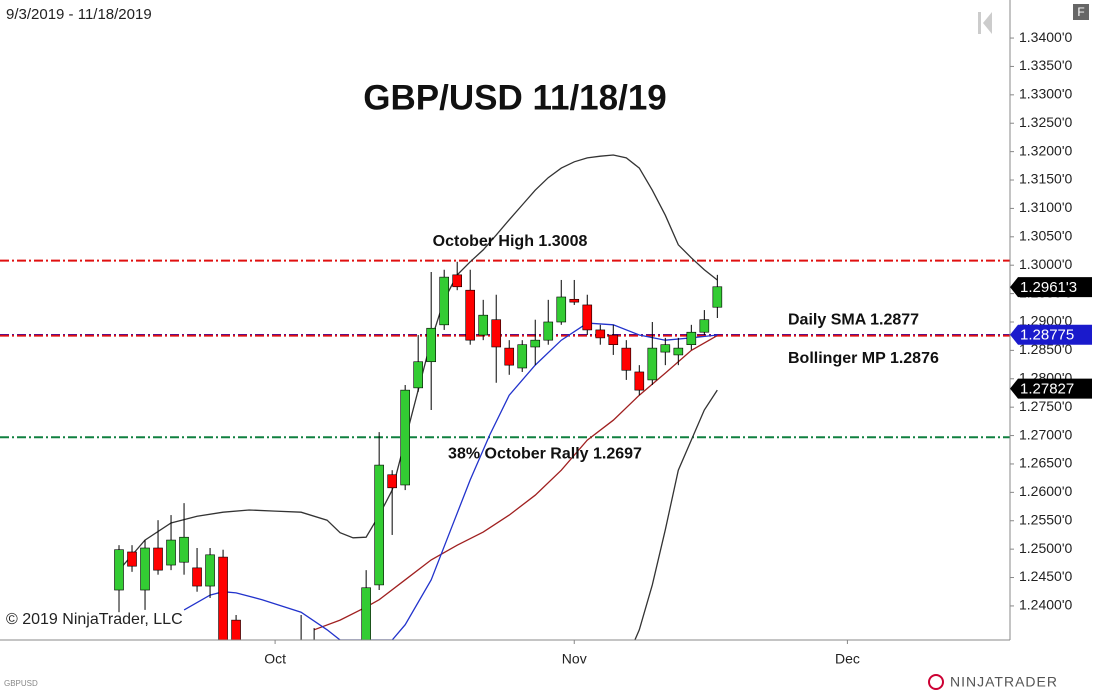 The image size is (1094, 692). What do you see at coordinates (515, 97) in the screenshot?
I see `chart-title: GBP/USD 11/18/19` at bounding box center [515, 97].